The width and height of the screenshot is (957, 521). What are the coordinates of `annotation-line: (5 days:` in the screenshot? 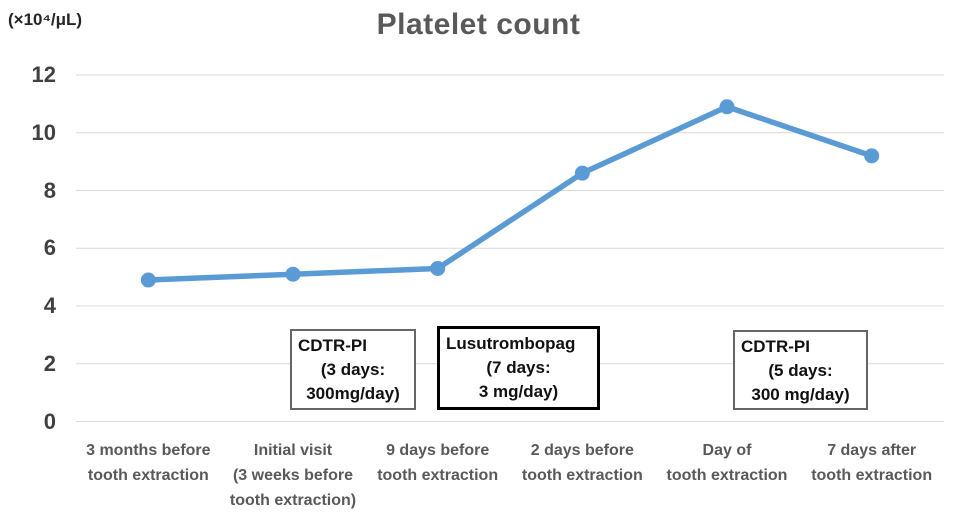 It's located at (800, 370).